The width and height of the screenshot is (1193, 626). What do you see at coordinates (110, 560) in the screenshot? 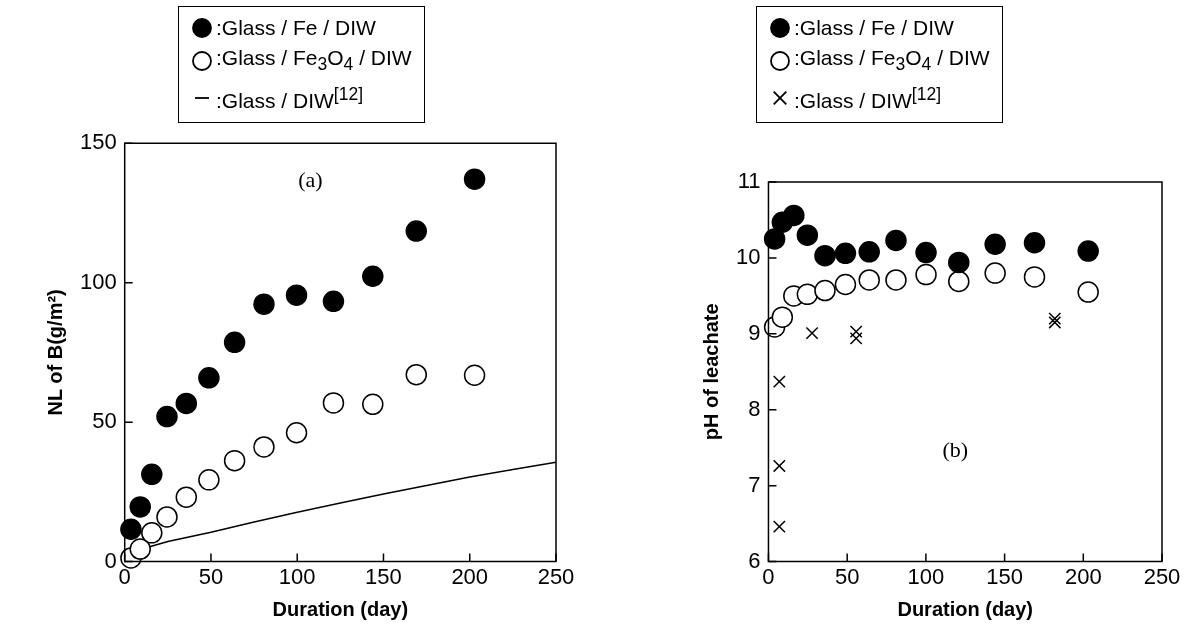
I see `y-tick-label: 0` at bounding box center [110, 560].